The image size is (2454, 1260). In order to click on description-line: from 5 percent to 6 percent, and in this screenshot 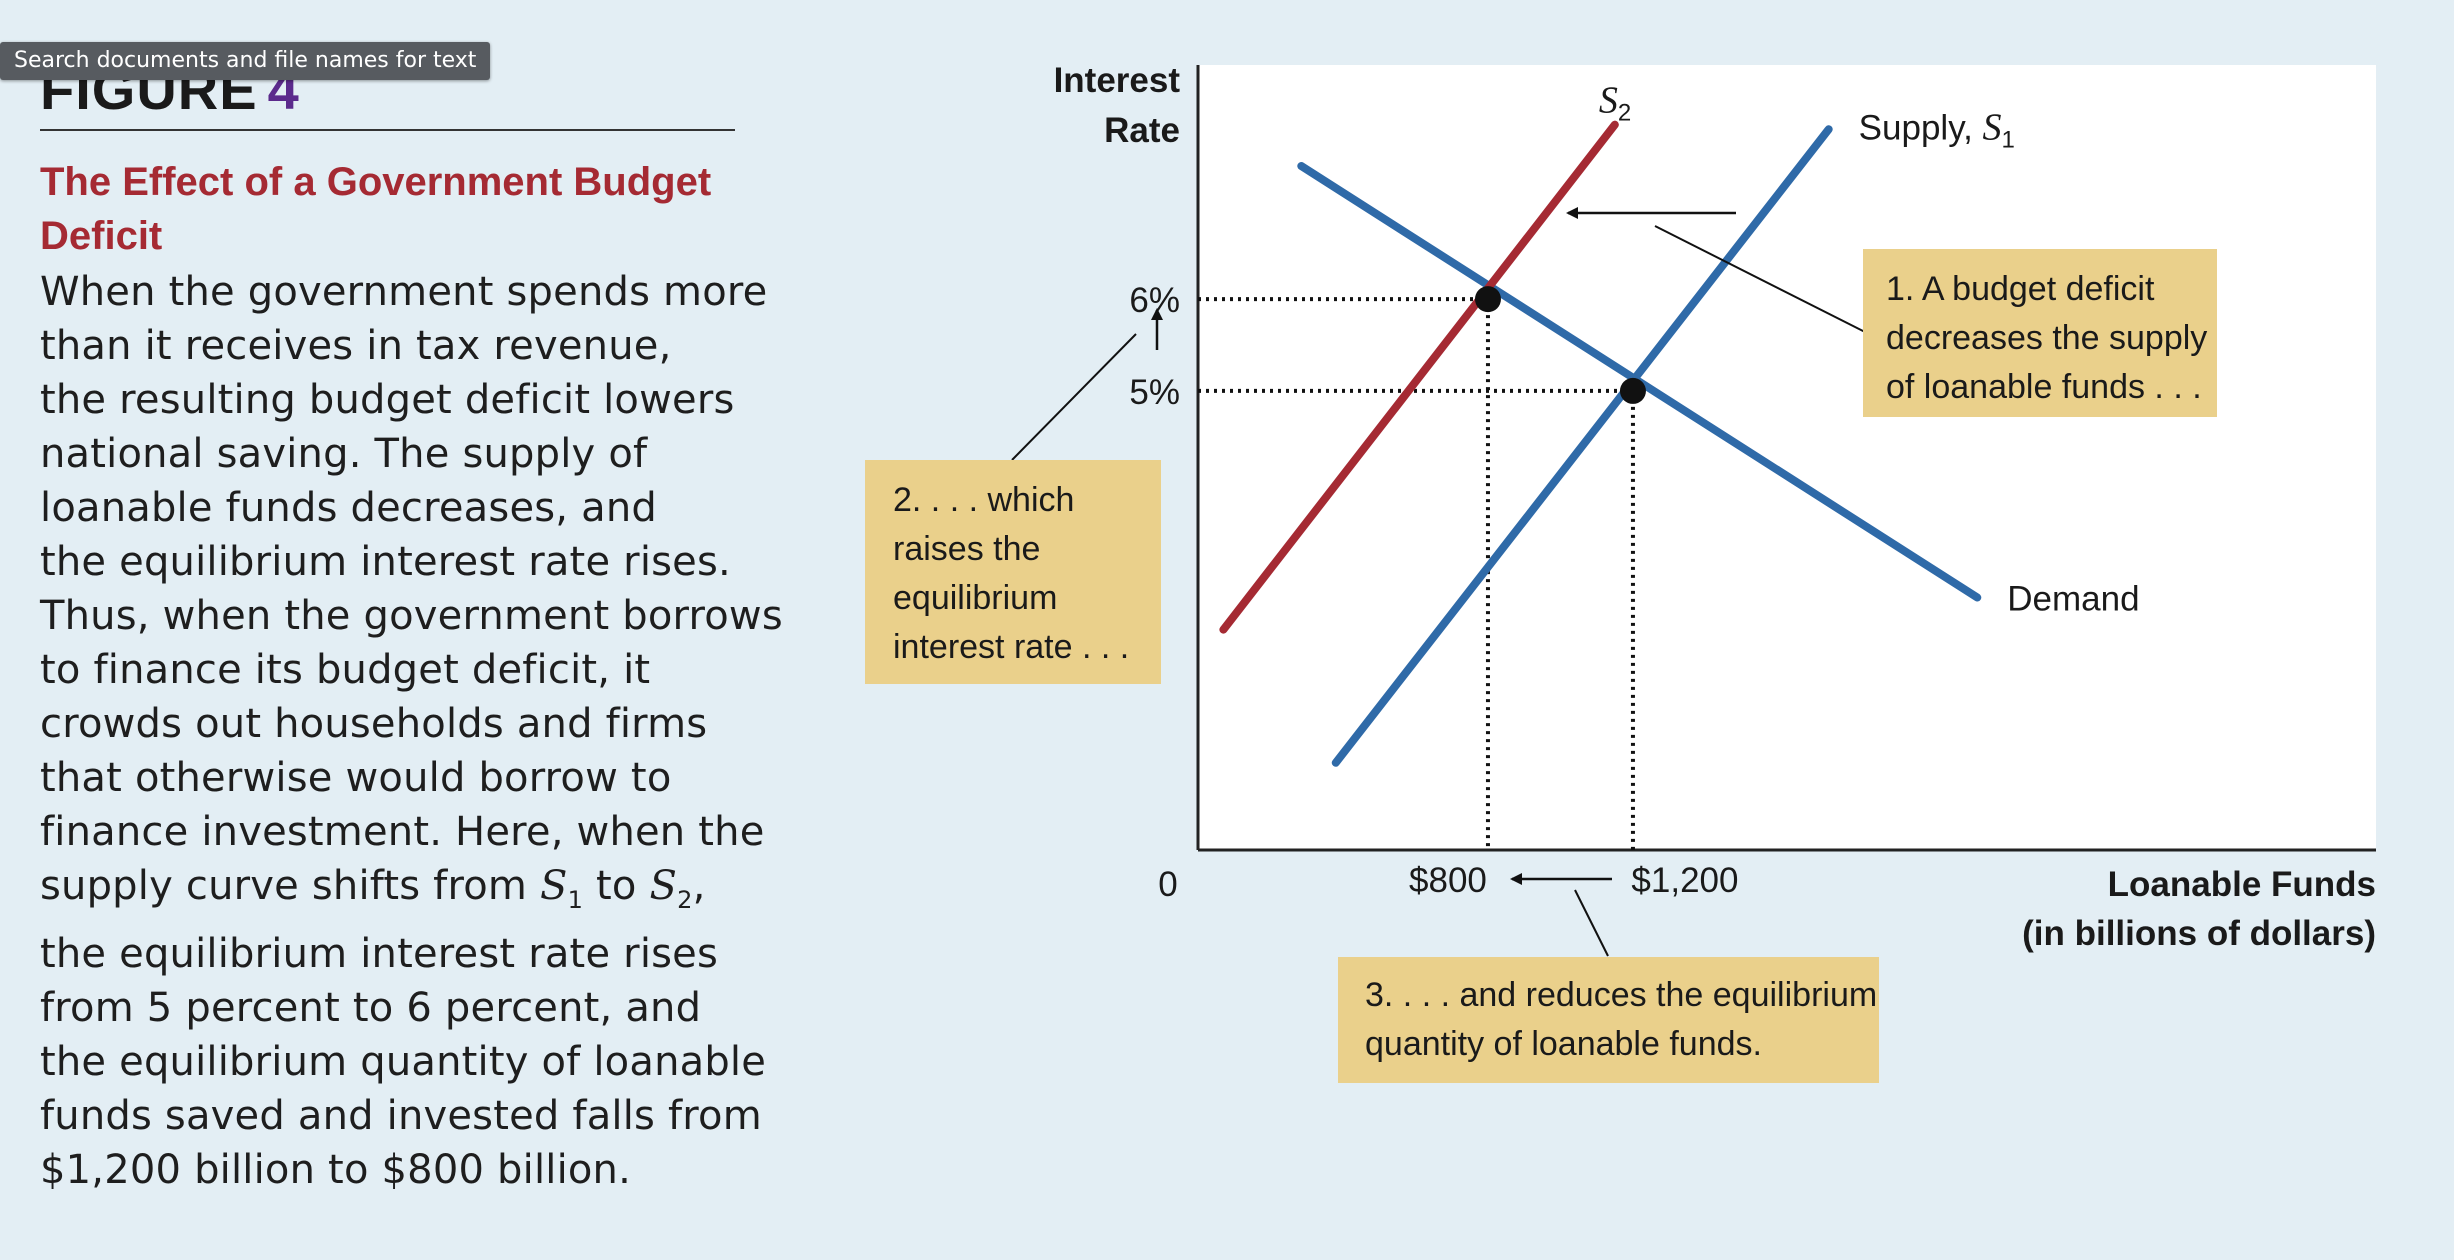, I will do `click(371, 1008)`.